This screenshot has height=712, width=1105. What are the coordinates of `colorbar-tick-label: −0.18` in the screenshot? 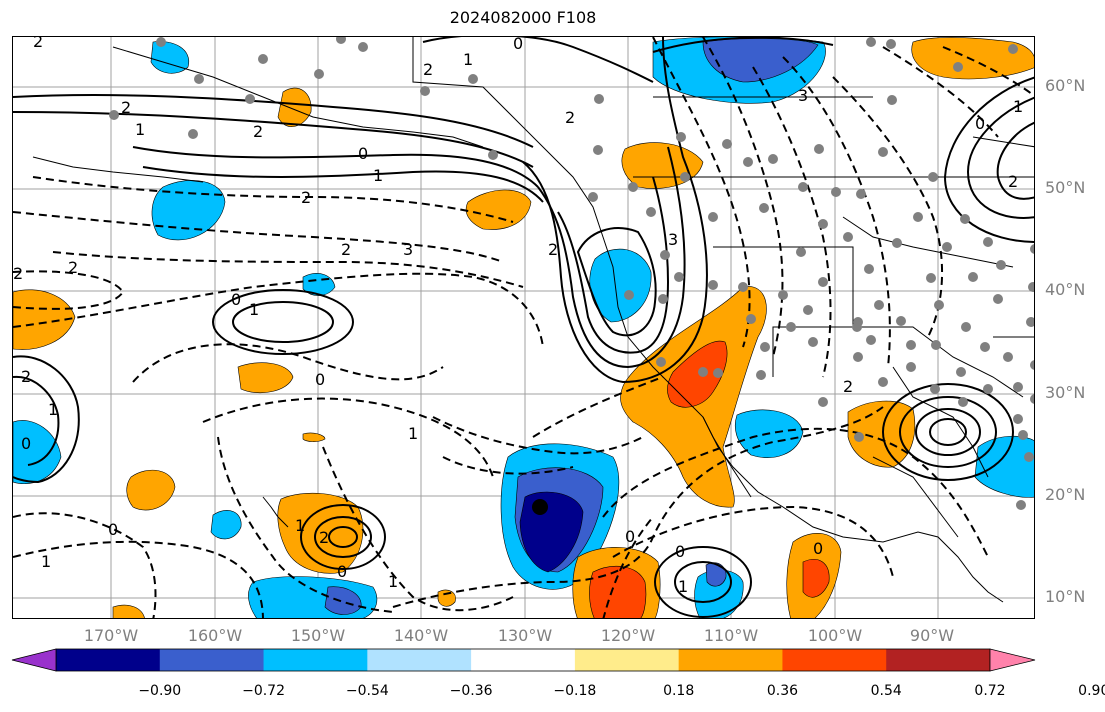 It's located at (575, 691).